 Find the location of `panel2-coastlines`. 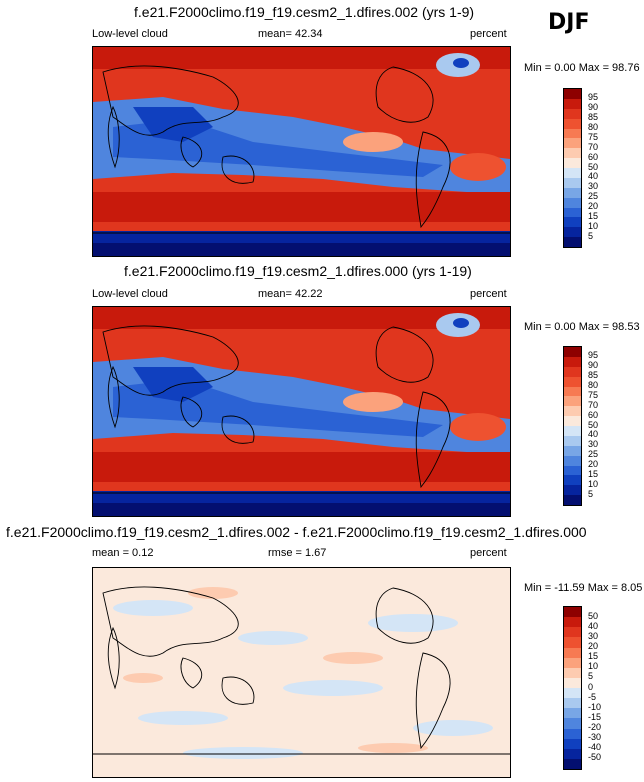

panel2-coastlines is located at coordinates (301, 409).